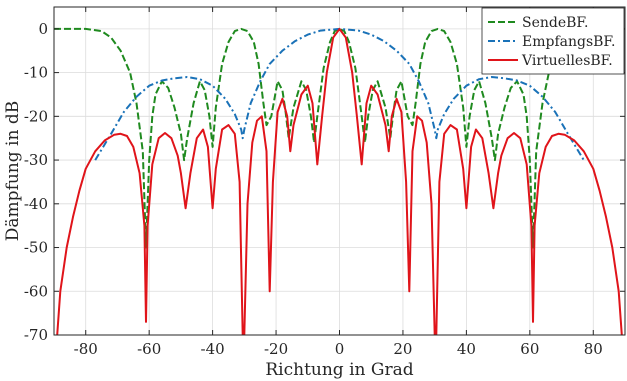 The height and width of the screenshot is (381, 627). Describe the element at coordinates (213, 349) in the screenshot. I see `x-tick-label: -40` at that location.